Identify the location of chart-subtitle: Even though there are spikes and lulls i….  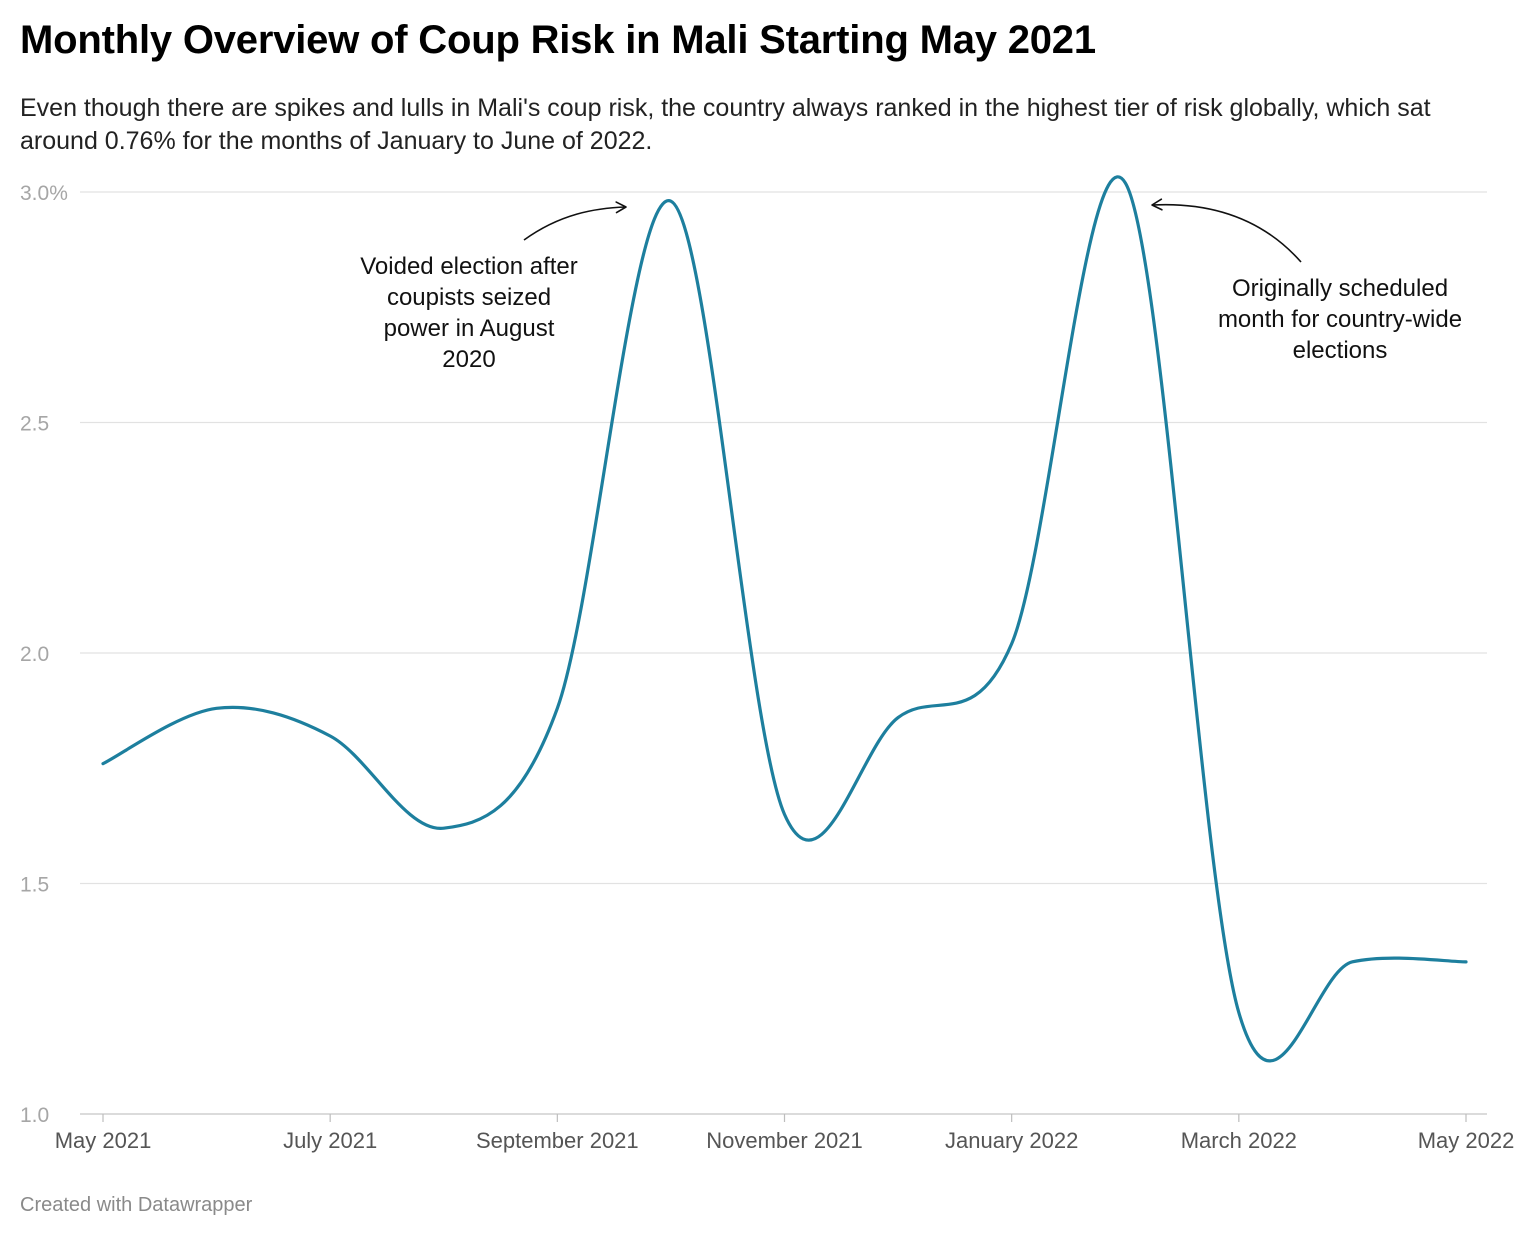
(725, 124).